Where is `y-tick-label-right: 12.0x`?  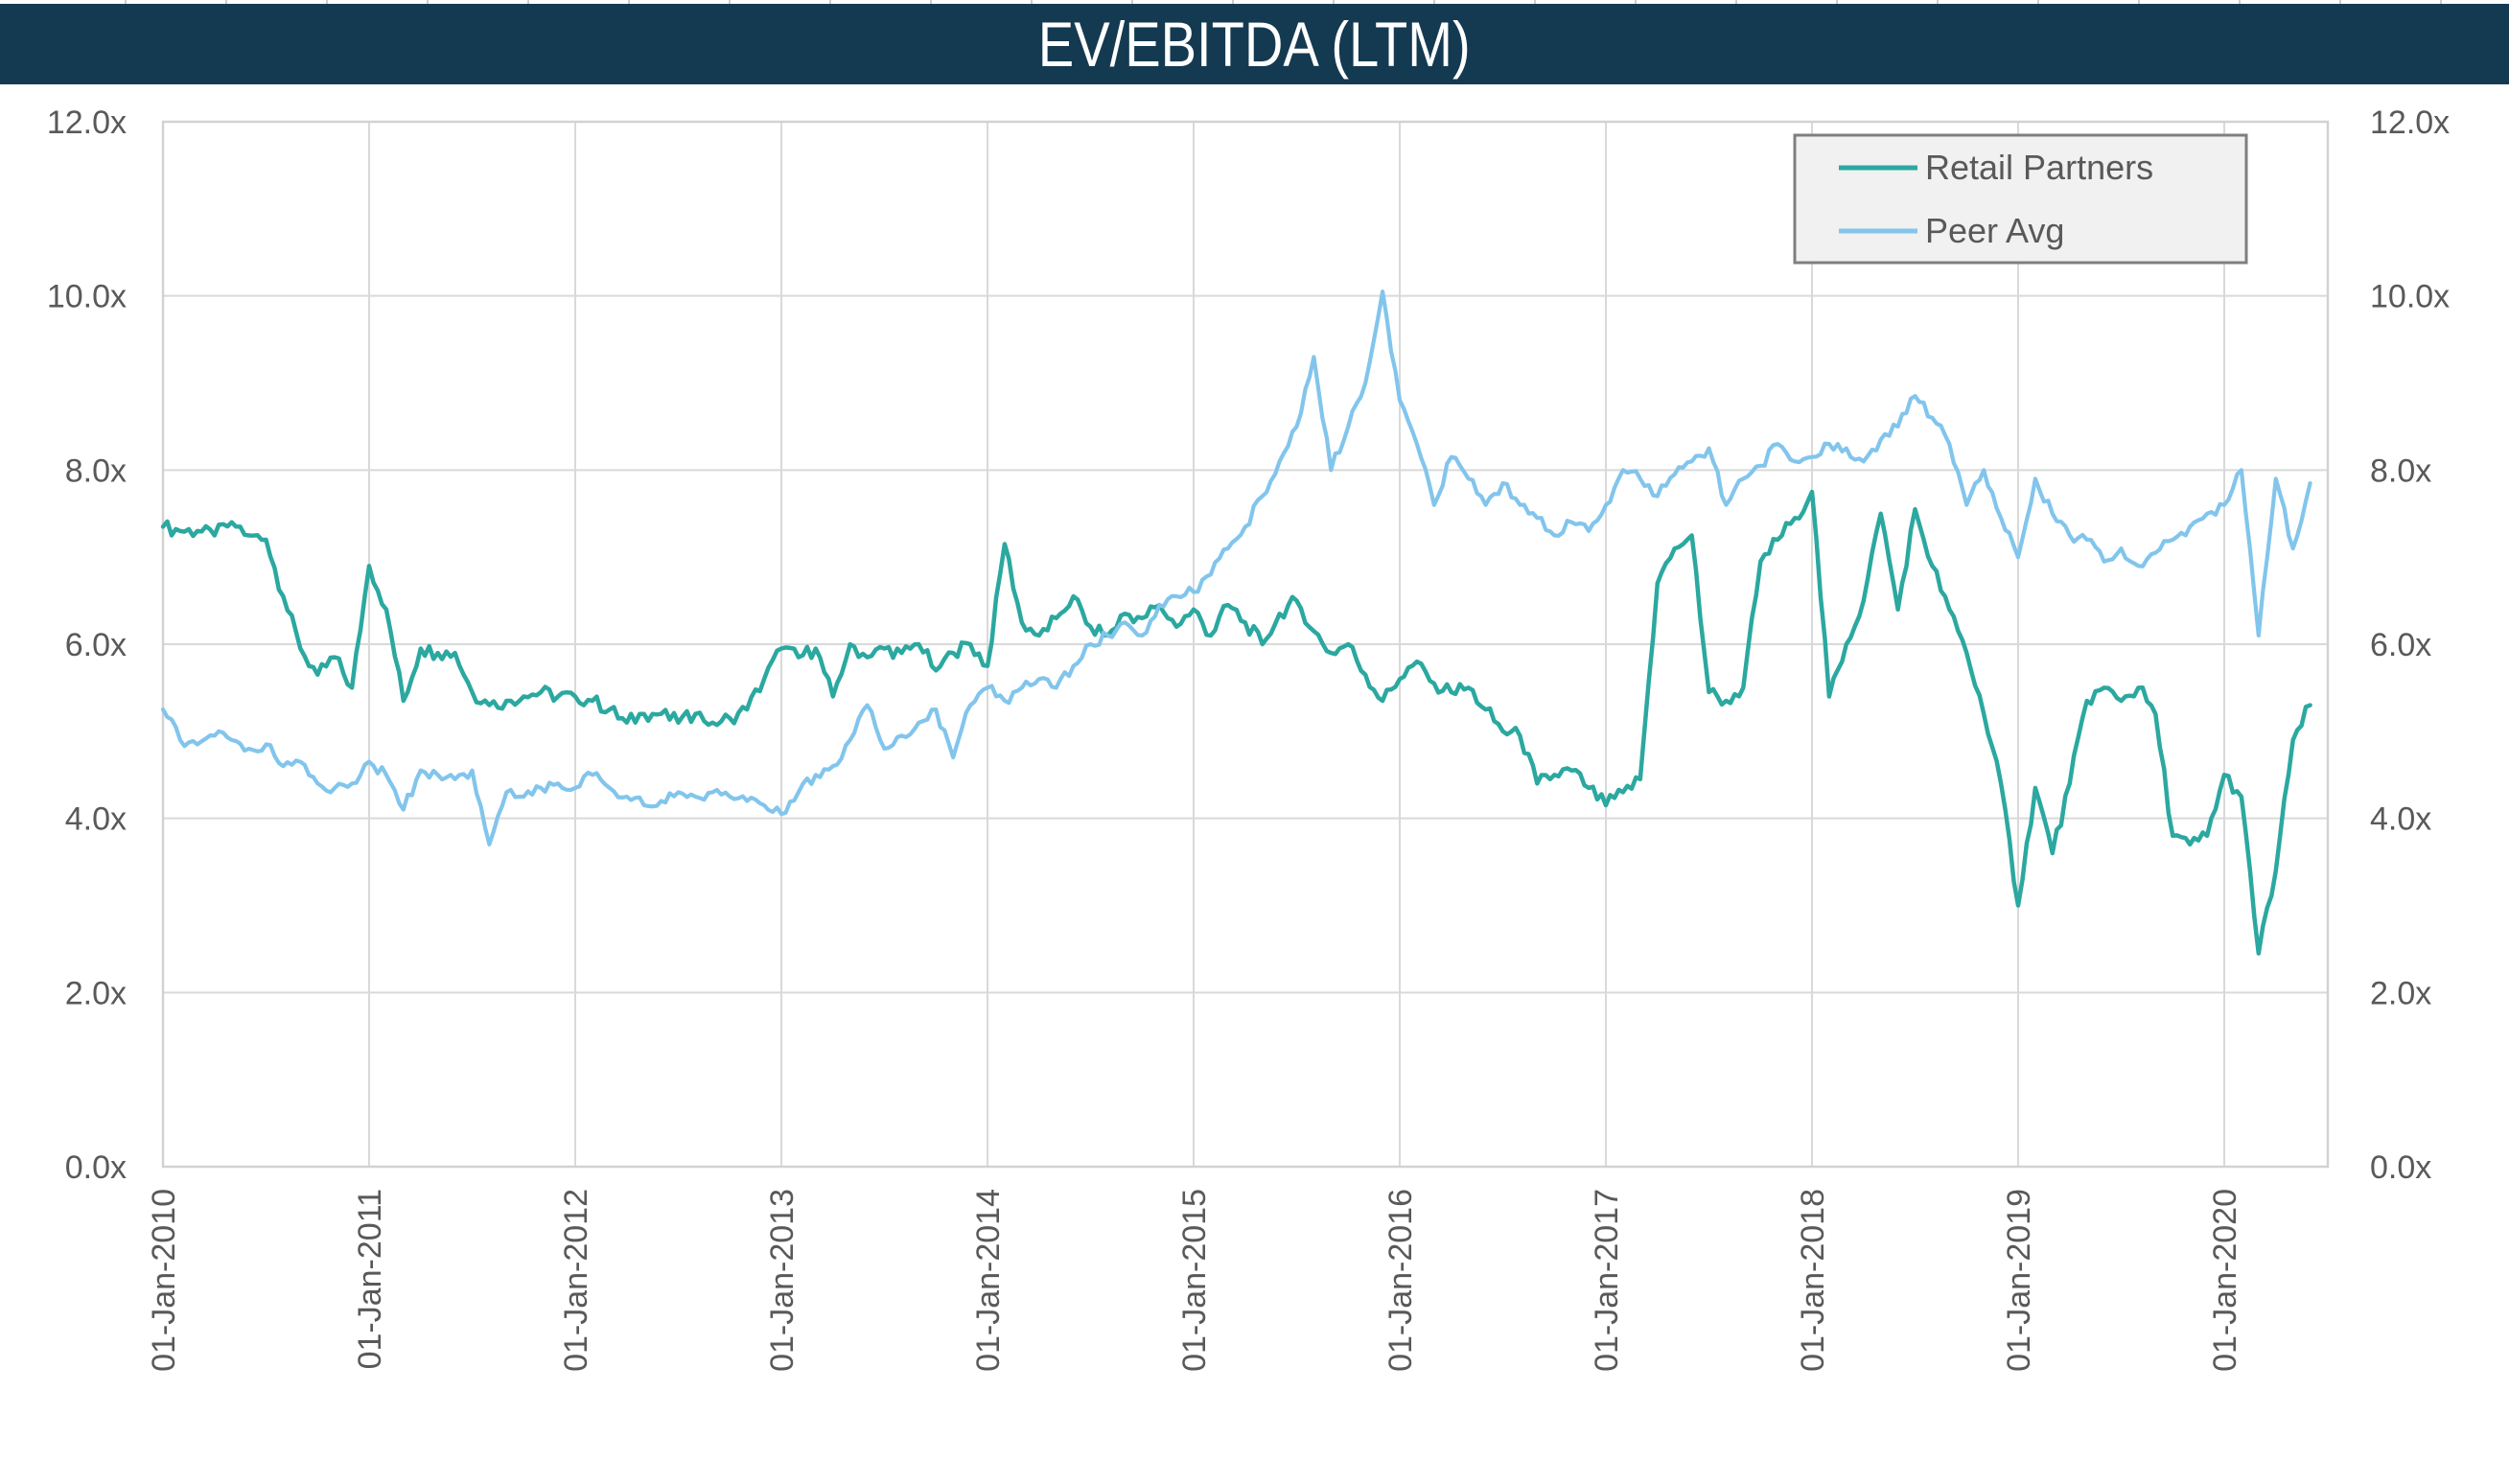
y-tick-label-right: 12.0x is located at coordinates (2410, 122).